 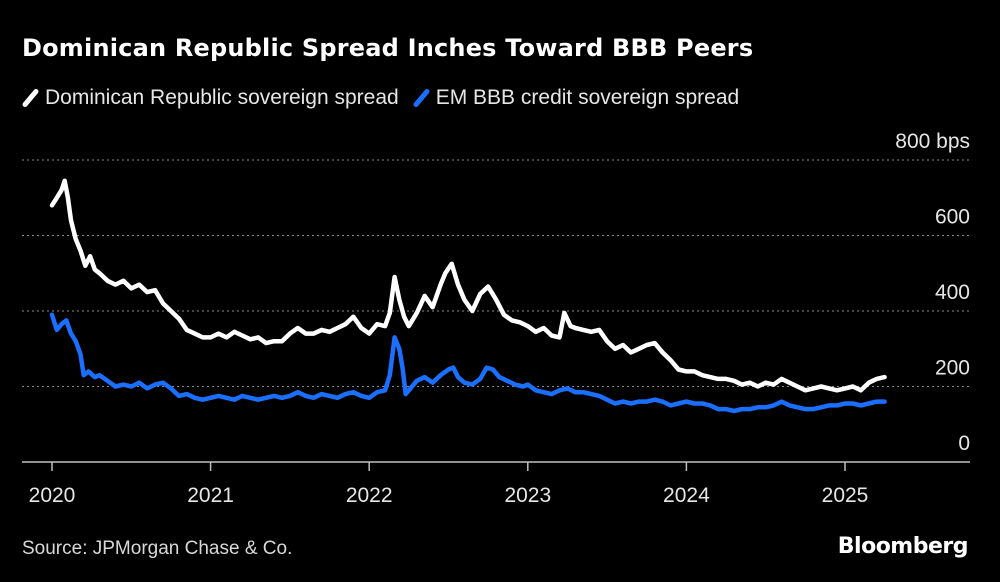 What do you see at coordinates (222, 97) in the screenshot?
I see `legend-label-dominican: Dominican Republic sovereign spread` at bounding box center [222, 97].